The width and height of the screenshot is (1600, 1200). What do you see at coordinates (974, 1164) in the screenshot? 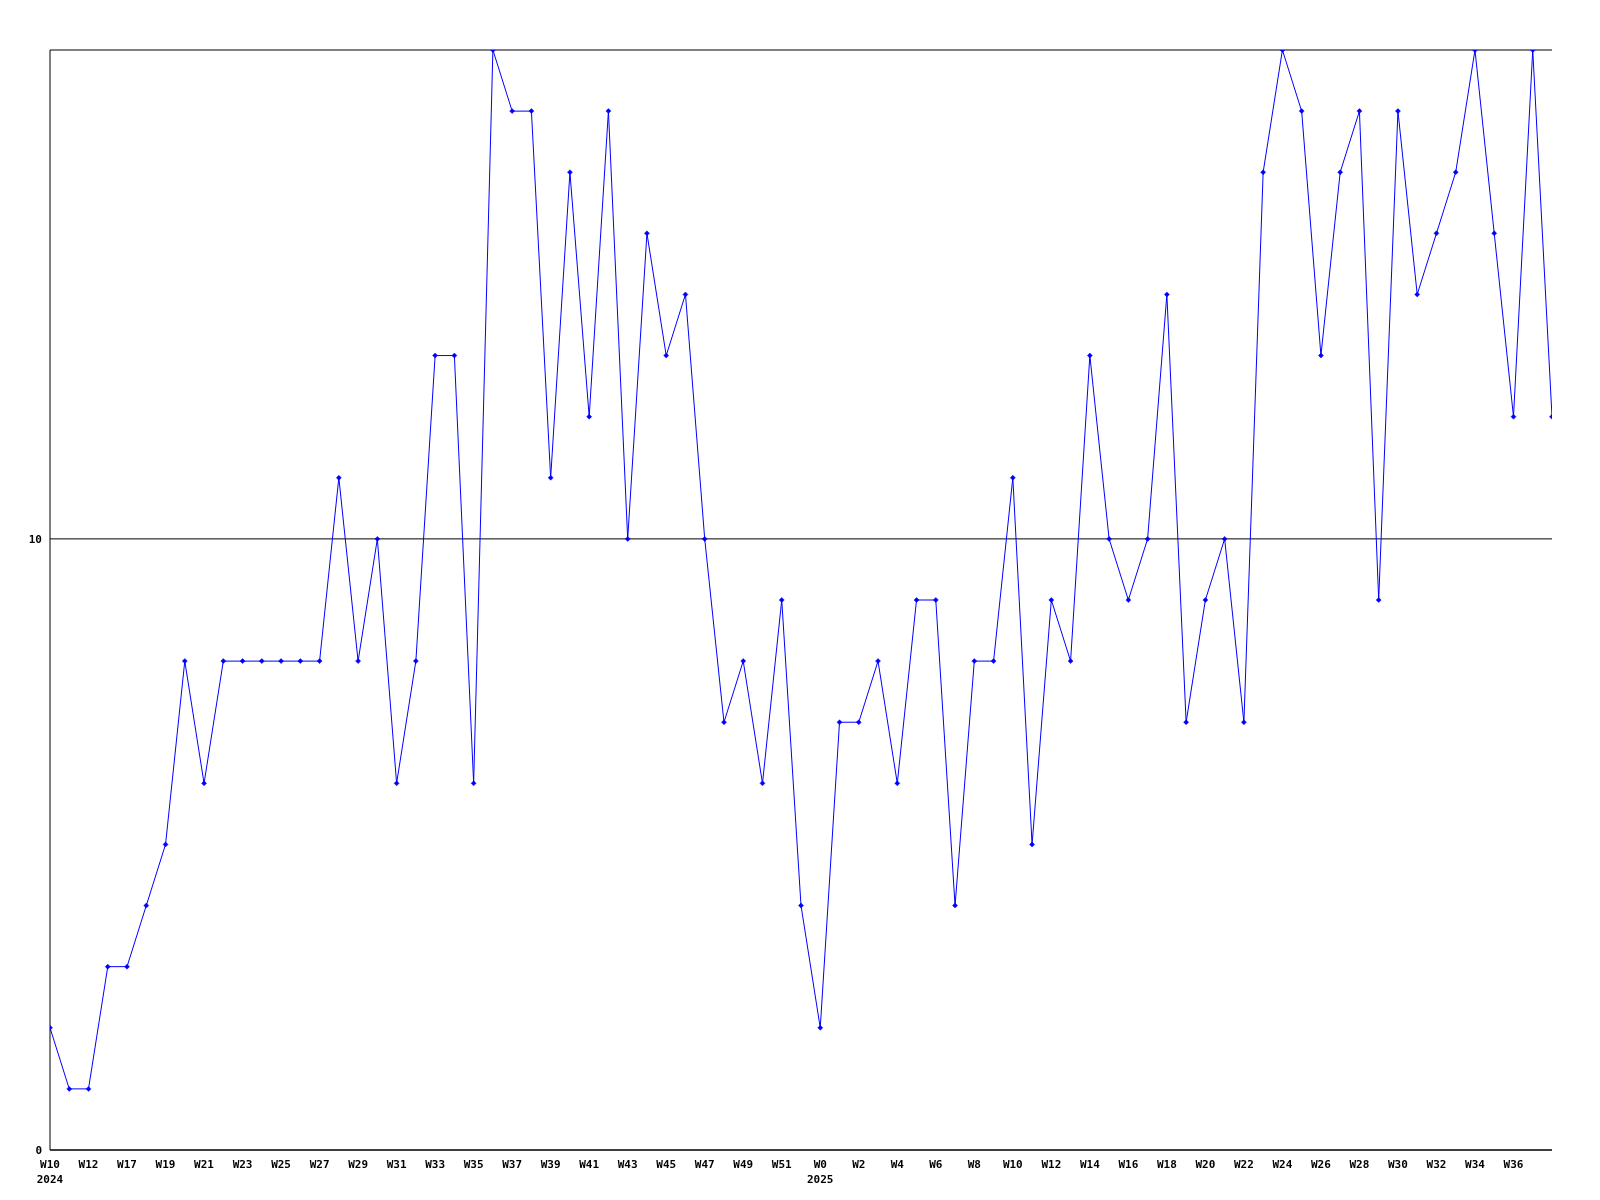
I see `x-tick-label: W8` at bounding box center [974, 1164].